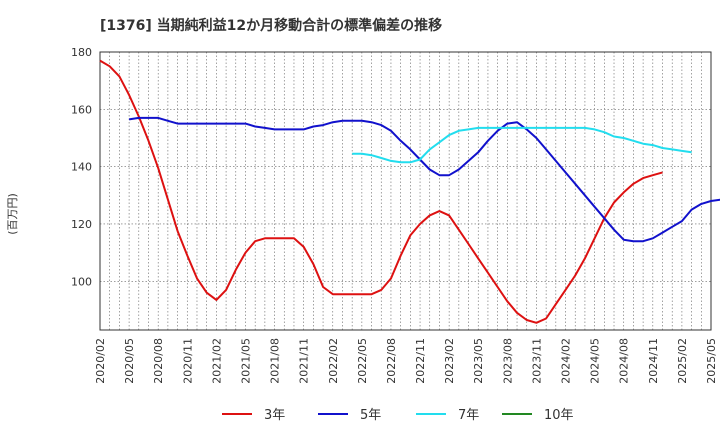 This screenshot has width=720, height=440. I want to click on x-tick-label: 2024/02, so click(566, 361).